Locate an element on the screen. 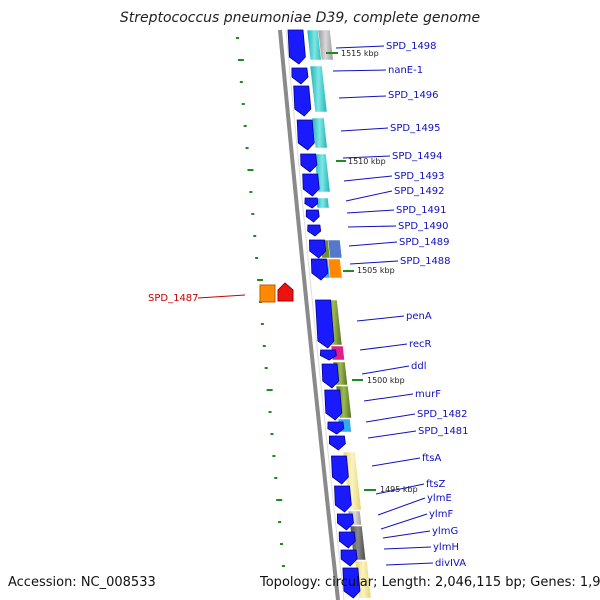 The height and width of the screenshot is (600, 600). gene-label-ylmh: ylmH is located at coordinates (446, 547).